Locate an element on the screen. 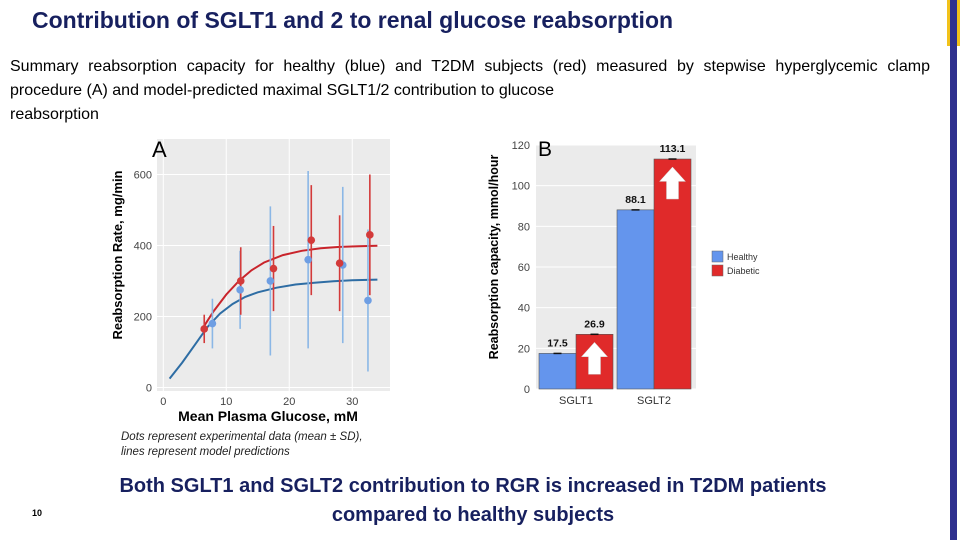 This screenshot has width=960, height=540. chart-a-y-tick-label: 600 is located at coordinates (143, 175).